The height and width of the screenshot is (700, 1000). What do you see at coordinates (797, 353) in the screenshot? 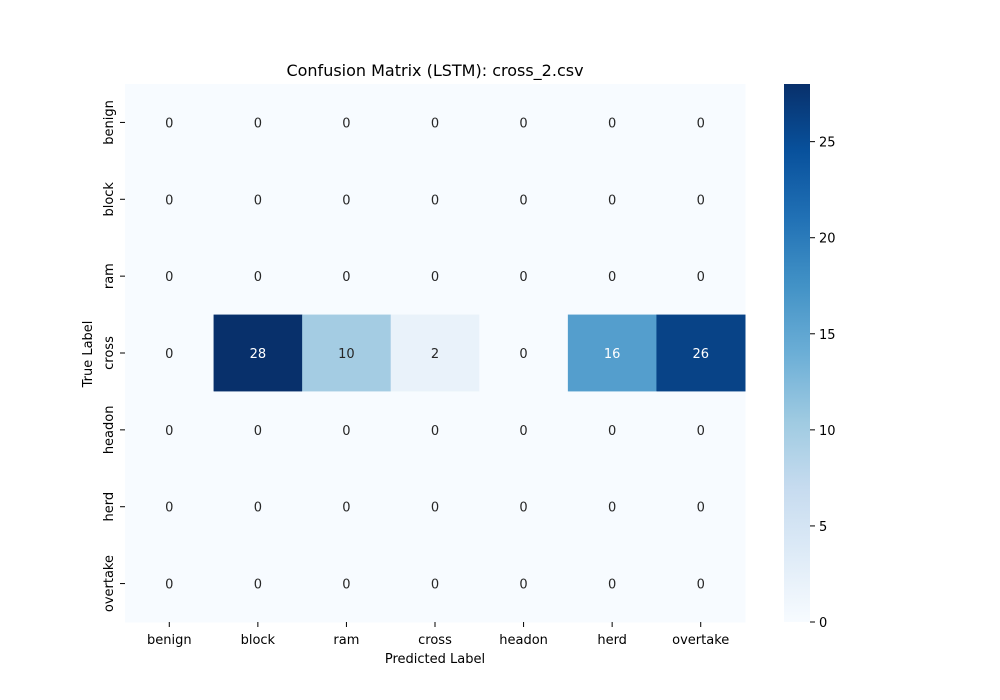
I see `colorbar-gradient` at bounding box center [797, 353].